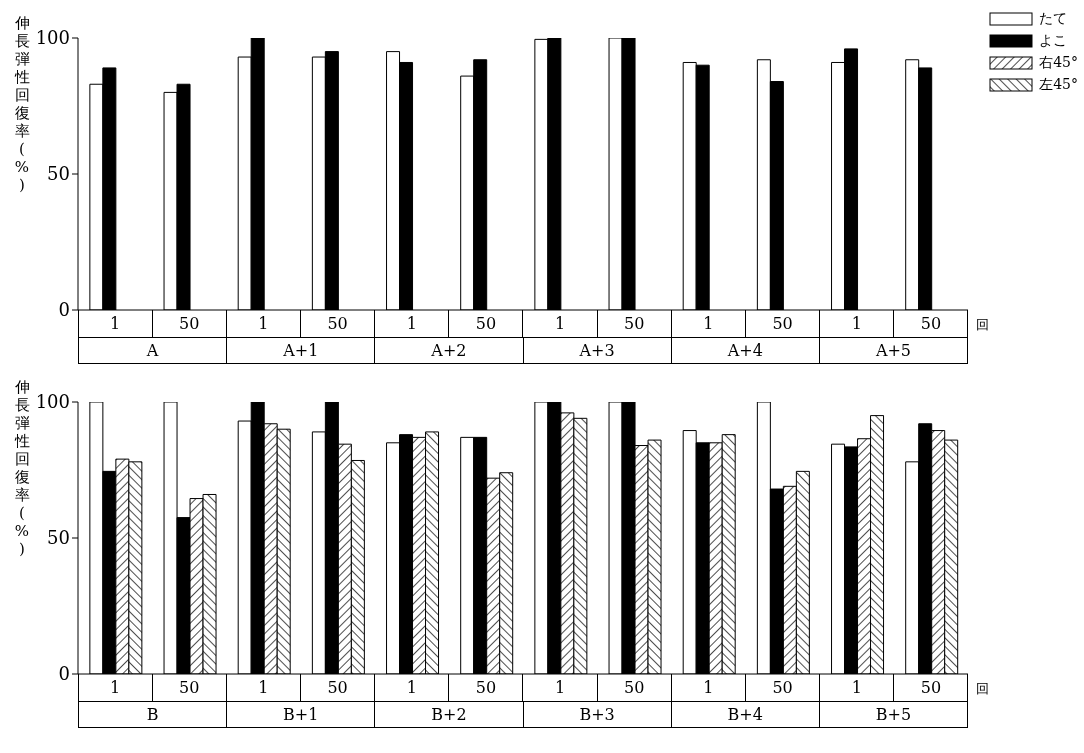  What do you see at coordinates (1053, 41) in the screenshot?
I see `legend-label: よこ` at bounding box center [1053, 41].